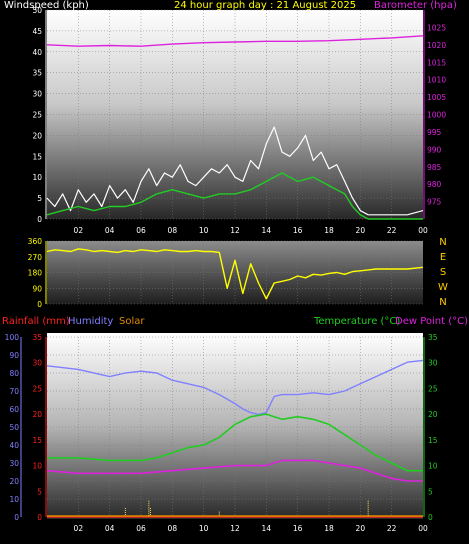 The width and height of the screenshot is (469, 544). What do you see at coordinates (265, 5) in the screenshot?
I see `chart-title: 24 hour graph day : 21 August 2025` at bounding box center [265, 5].